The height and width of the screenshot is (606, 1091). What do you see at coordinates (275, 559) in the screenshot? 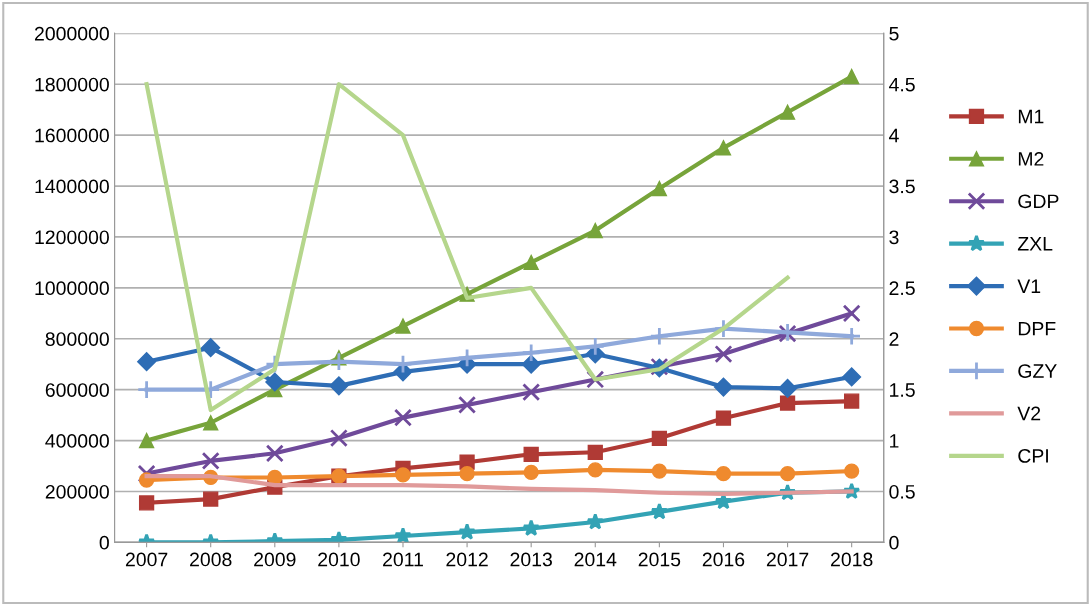
I see `x-tick-label: 2009` at bounding box center [275, 559].